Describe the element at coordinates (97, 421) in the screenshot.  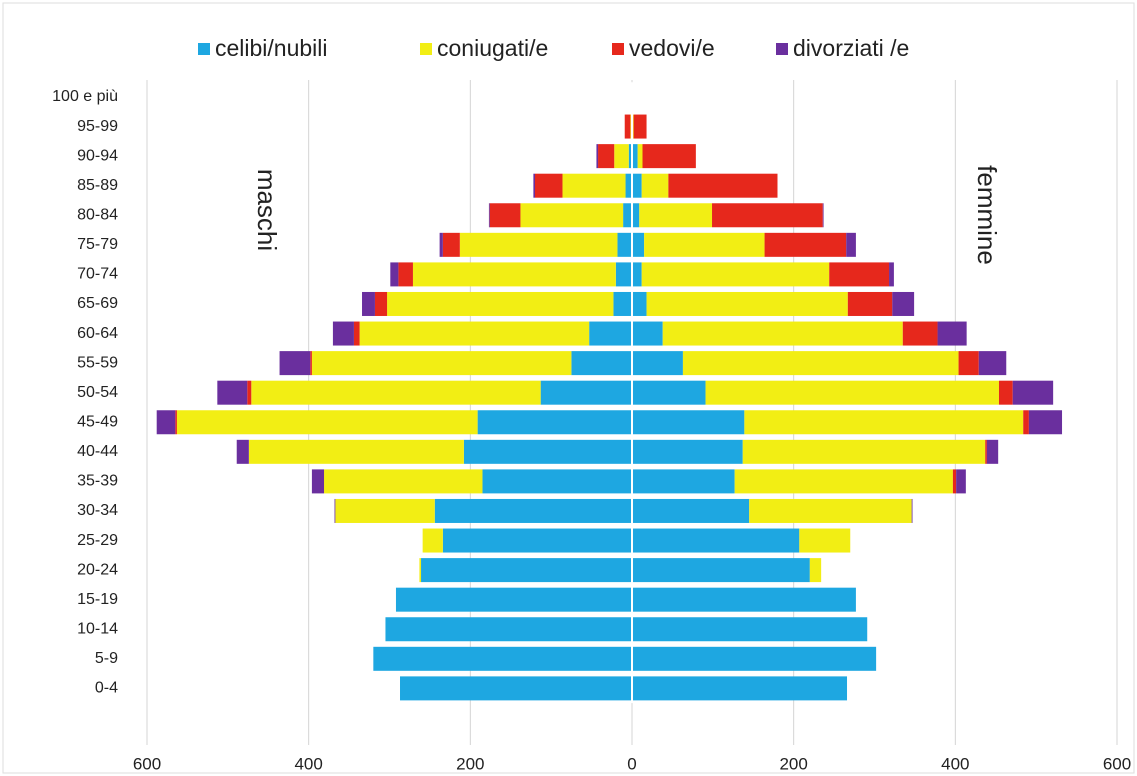
I see `y-tick-label: 45-49` at that location.